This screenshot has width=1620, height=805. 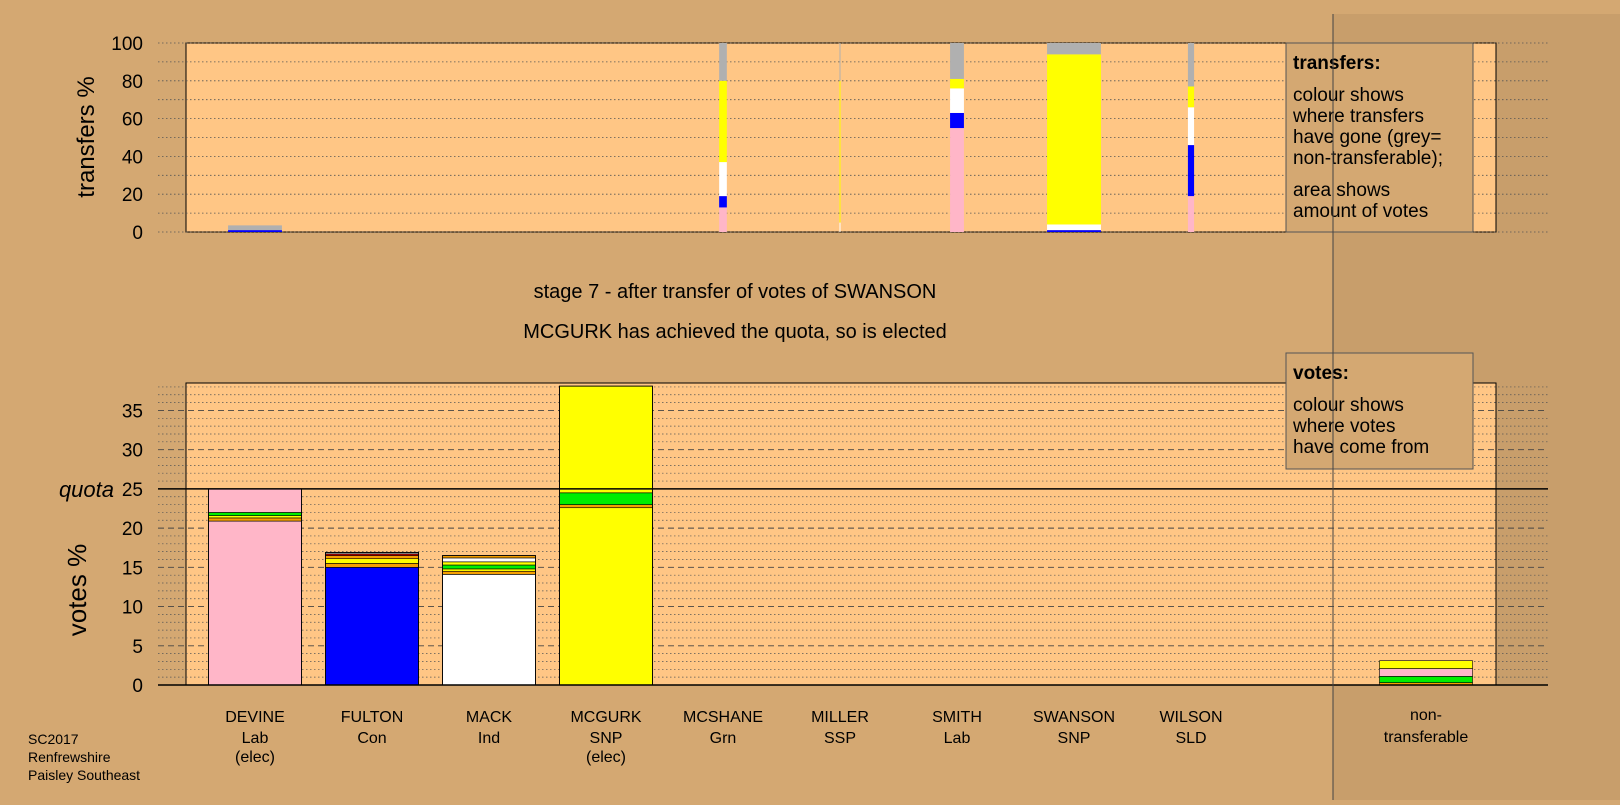 What do you see at coordinates (77, 590) in the screenshot?
I see `votes-y-axis-label: votes %` at bounding box center [77, 590].